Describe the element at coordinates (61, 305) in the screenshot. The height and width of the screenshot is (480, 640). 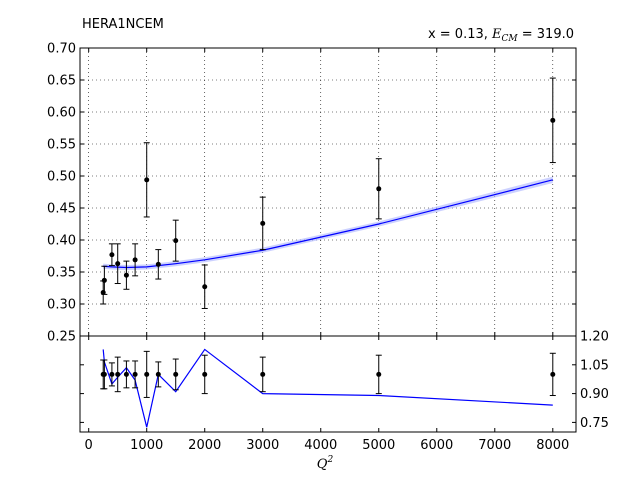
I see `y-tick-label: 0.30` at that location.